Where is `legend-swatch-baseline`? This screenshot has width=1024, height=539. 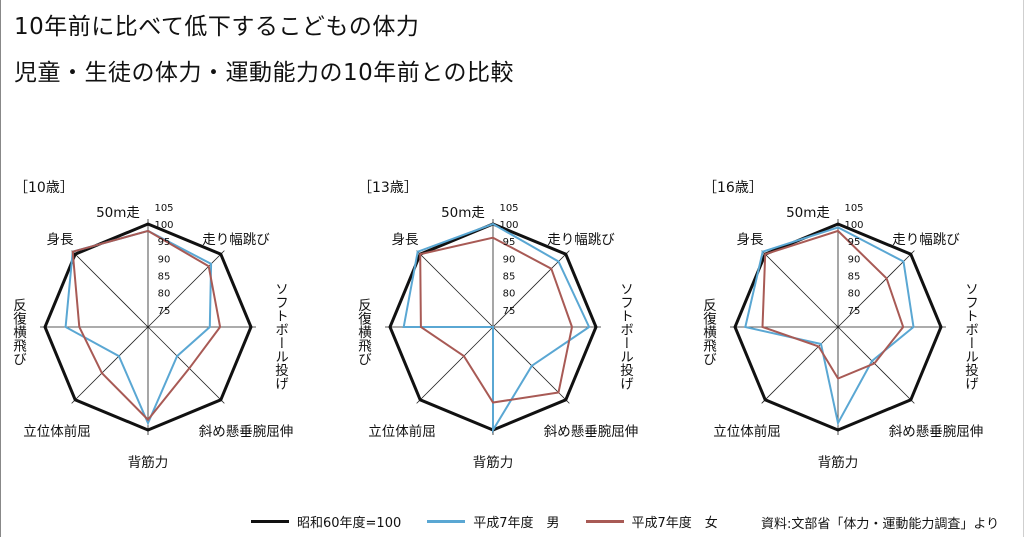 legend-swatch-baseline is located at coordinates (270, 521).